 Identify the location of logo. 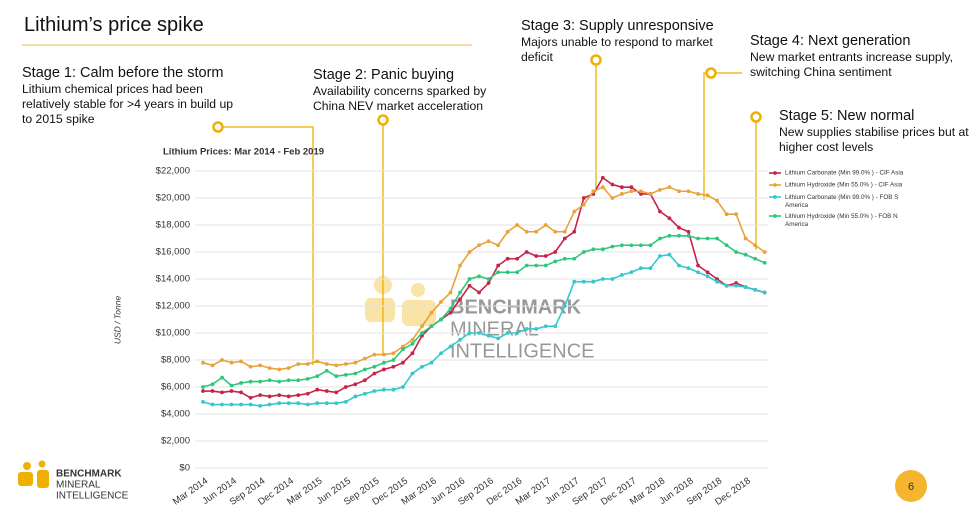
(33, 474).